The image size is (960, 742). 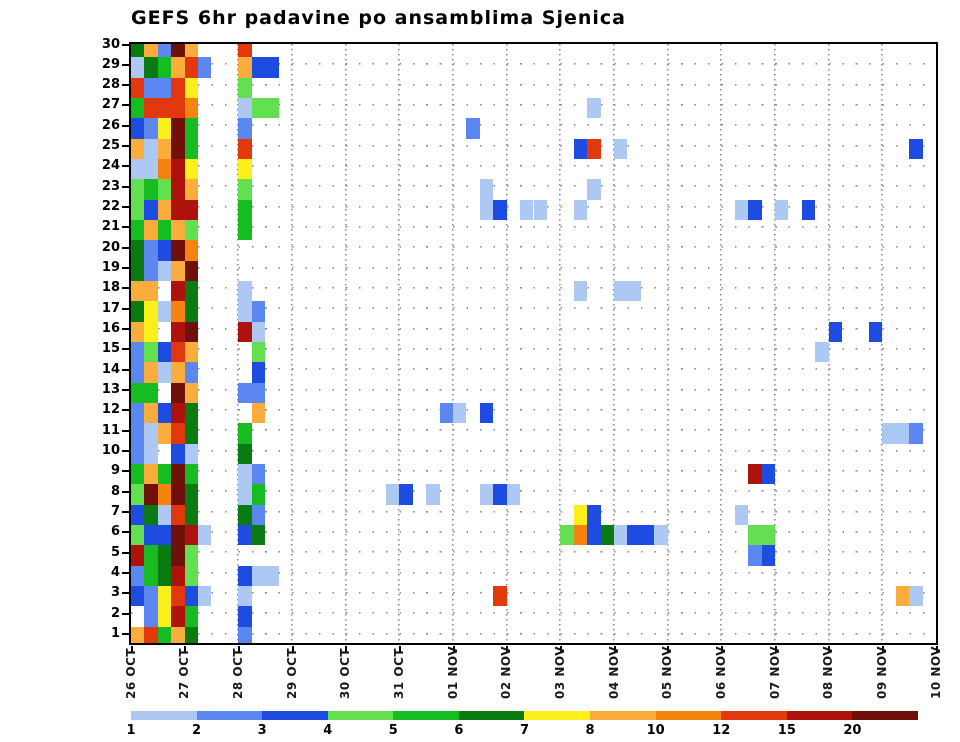 I want to click on y-axis-label: 15, so click(x=110, y=349).